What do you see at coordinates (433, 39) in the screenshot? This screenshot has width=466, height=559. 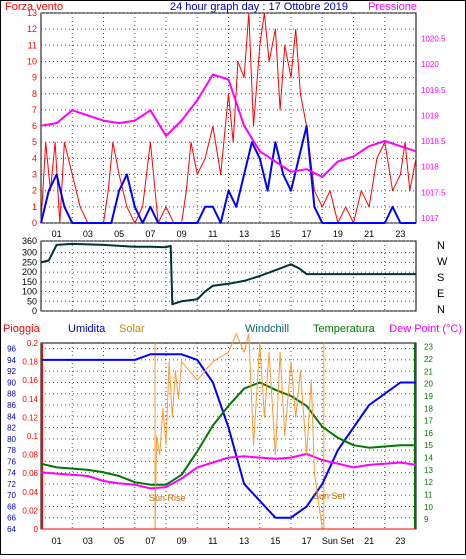 I see `pressure-tick-label: 1020.5` at bounding box center [433, 39].